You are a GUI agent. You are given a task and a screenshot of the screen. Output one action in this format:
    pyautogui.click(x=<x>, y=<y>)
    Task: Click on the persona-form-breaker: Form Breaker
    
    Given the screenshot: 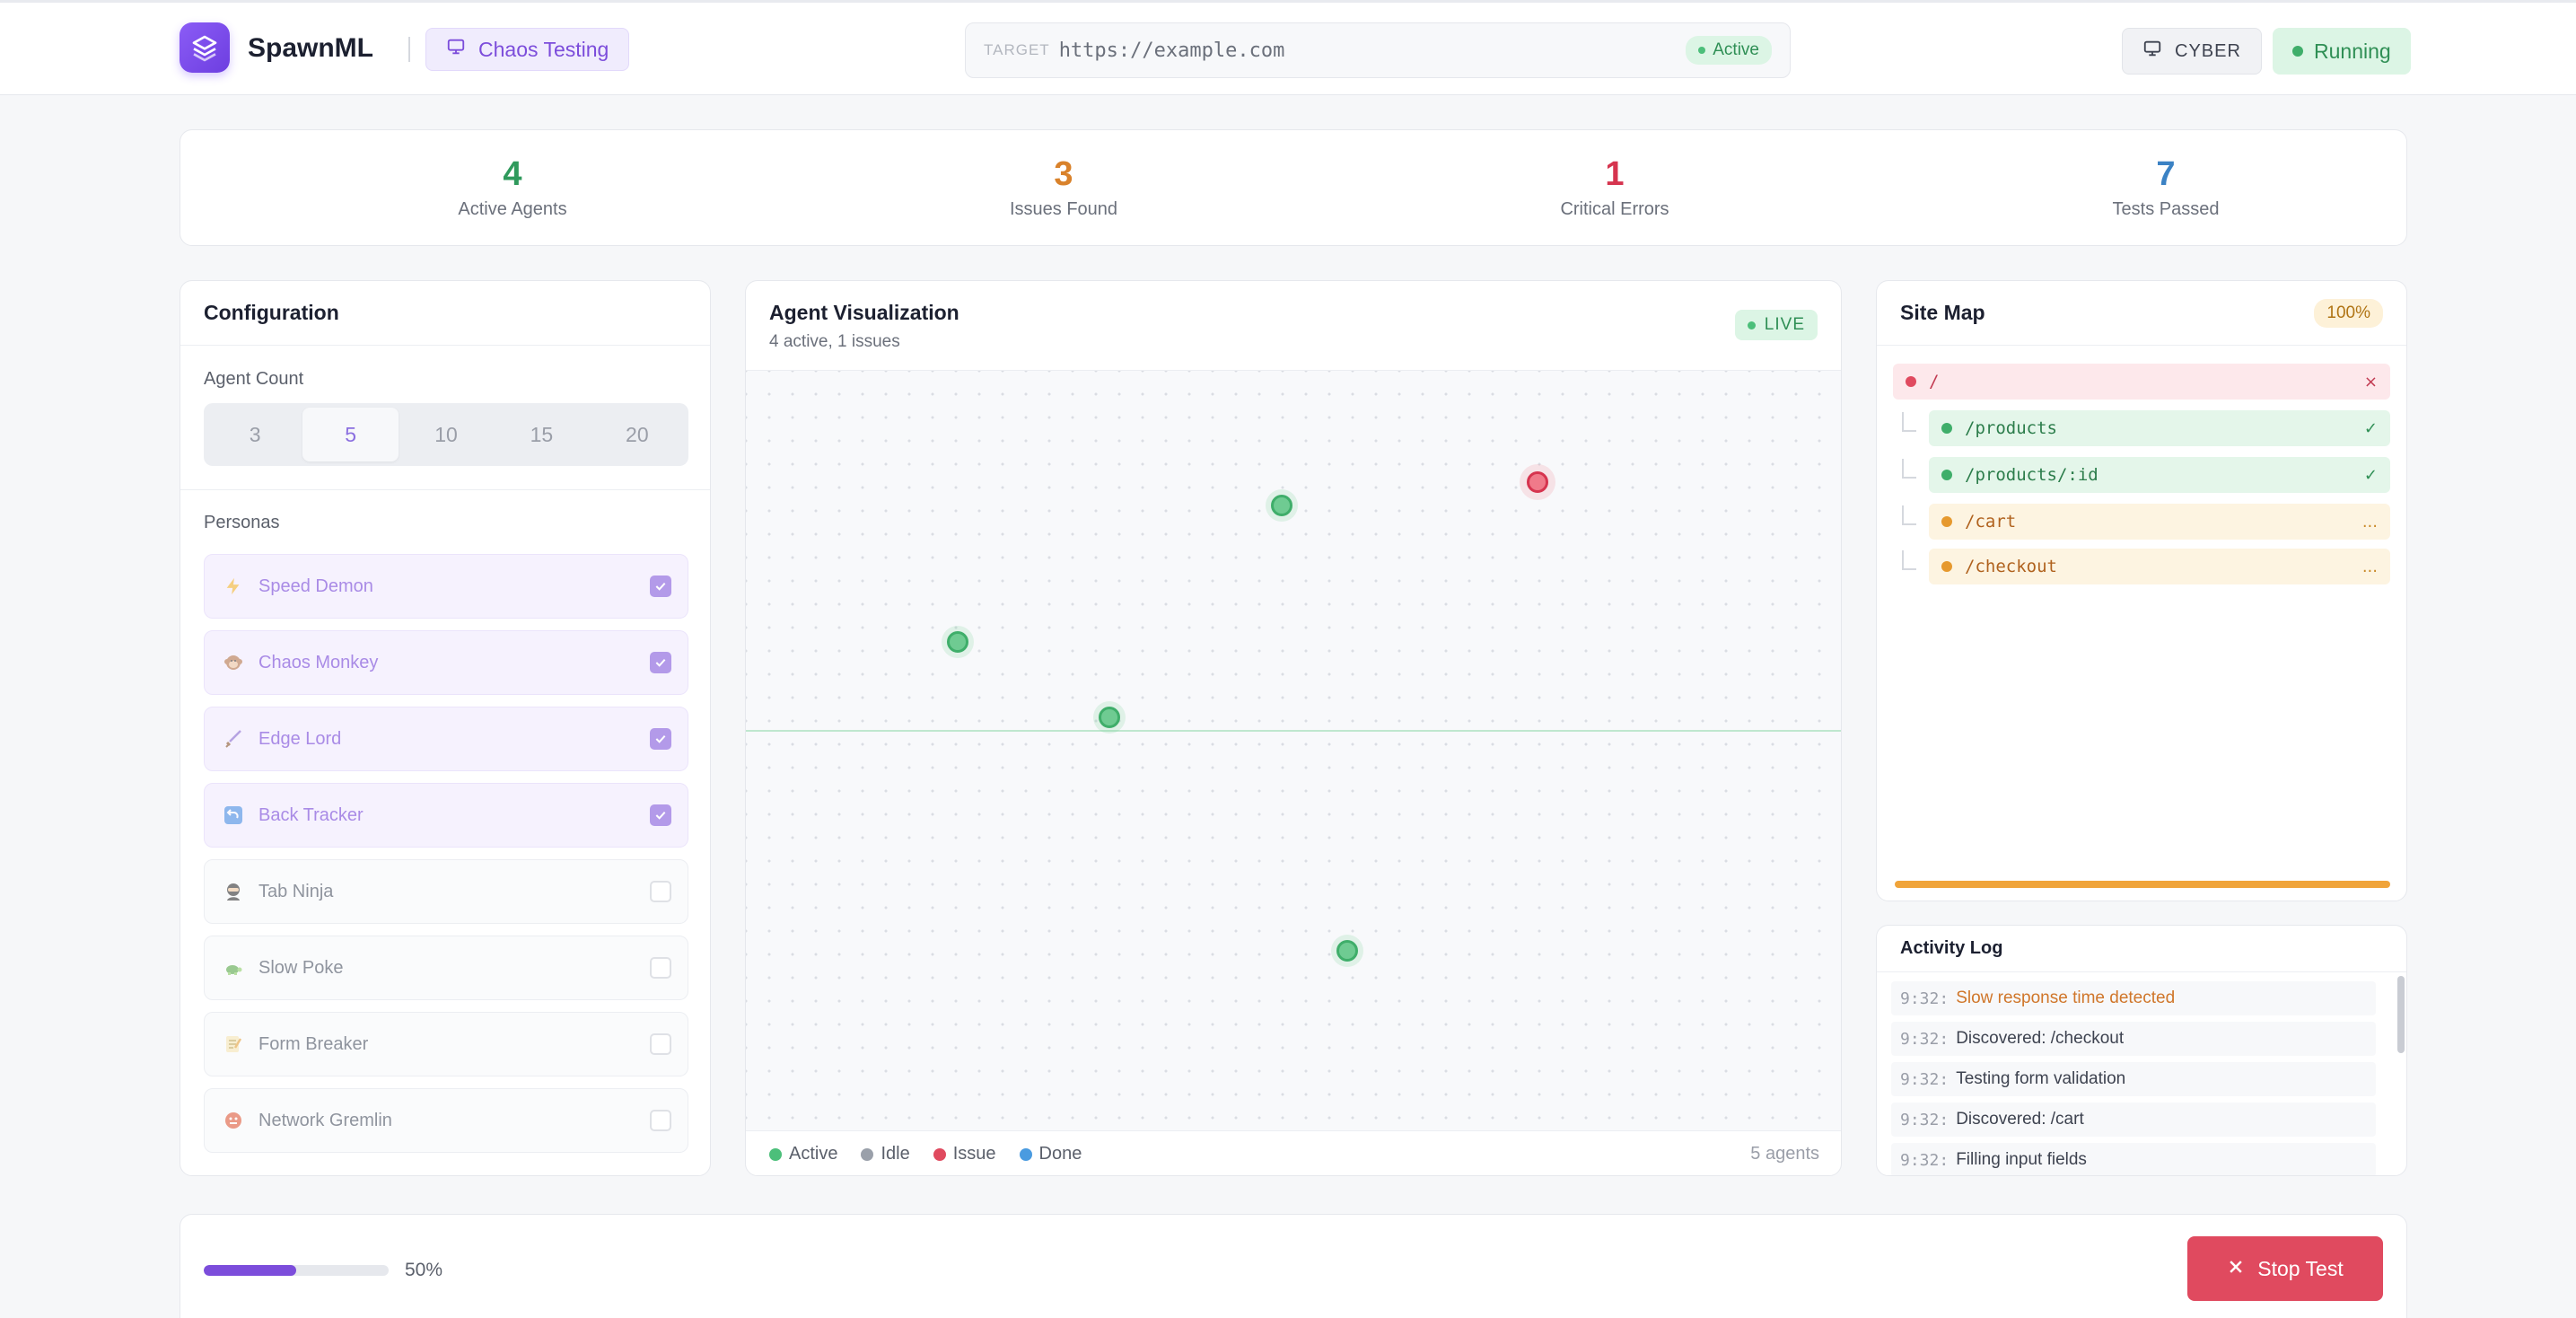 What is the action you would take?
    pyautogui.click(x=446, y=1044)
    